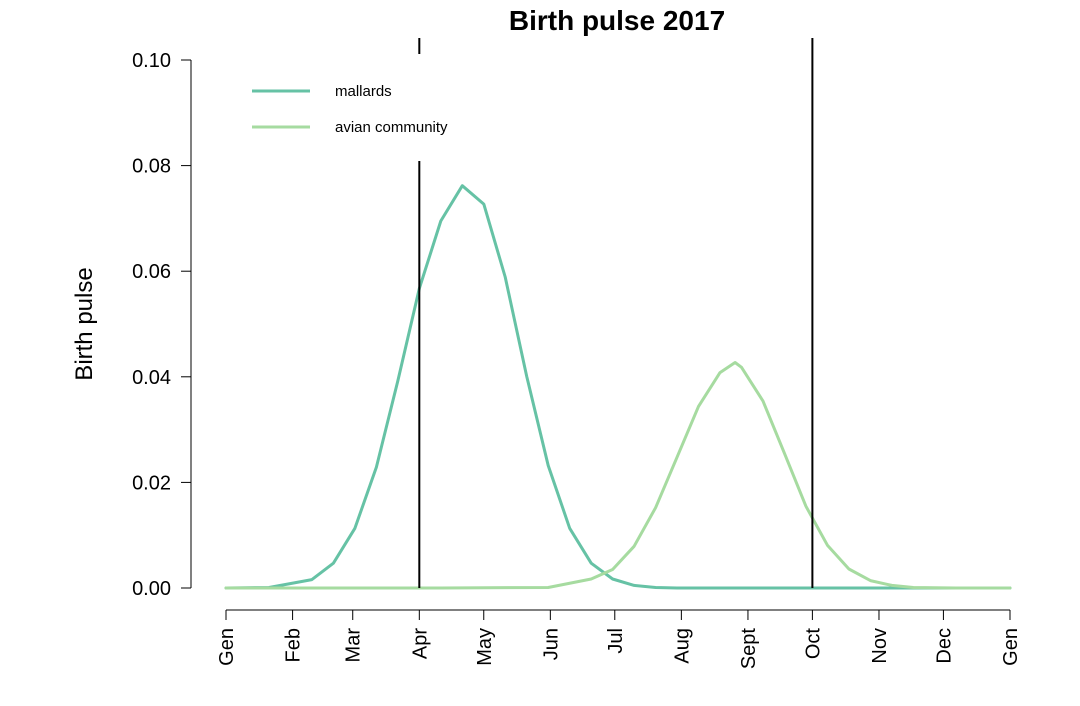 This screenshot has height=706, width=1080. I want to click on y-tick-label: 0.06, so click(151, 272).